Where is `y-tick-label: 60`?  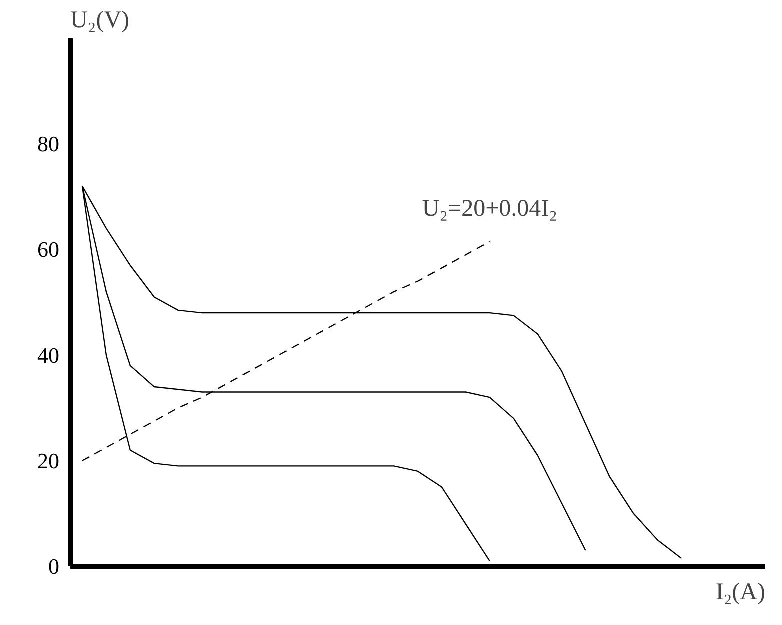 y-tick-label: 60 is located at coordinates (49, 249).